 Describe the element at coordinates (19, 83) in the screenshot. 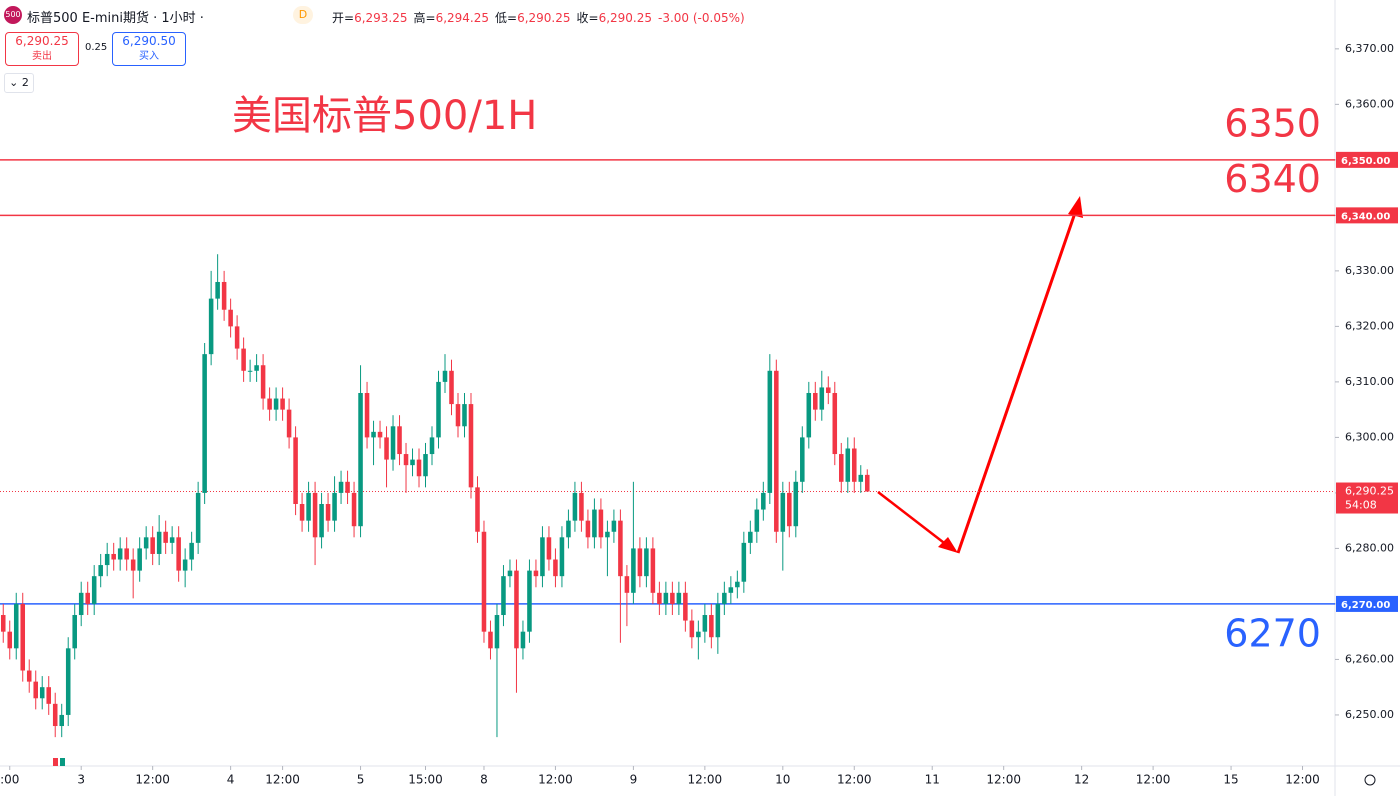

I see `indicators-toggle: ⌄ 2` at that location.